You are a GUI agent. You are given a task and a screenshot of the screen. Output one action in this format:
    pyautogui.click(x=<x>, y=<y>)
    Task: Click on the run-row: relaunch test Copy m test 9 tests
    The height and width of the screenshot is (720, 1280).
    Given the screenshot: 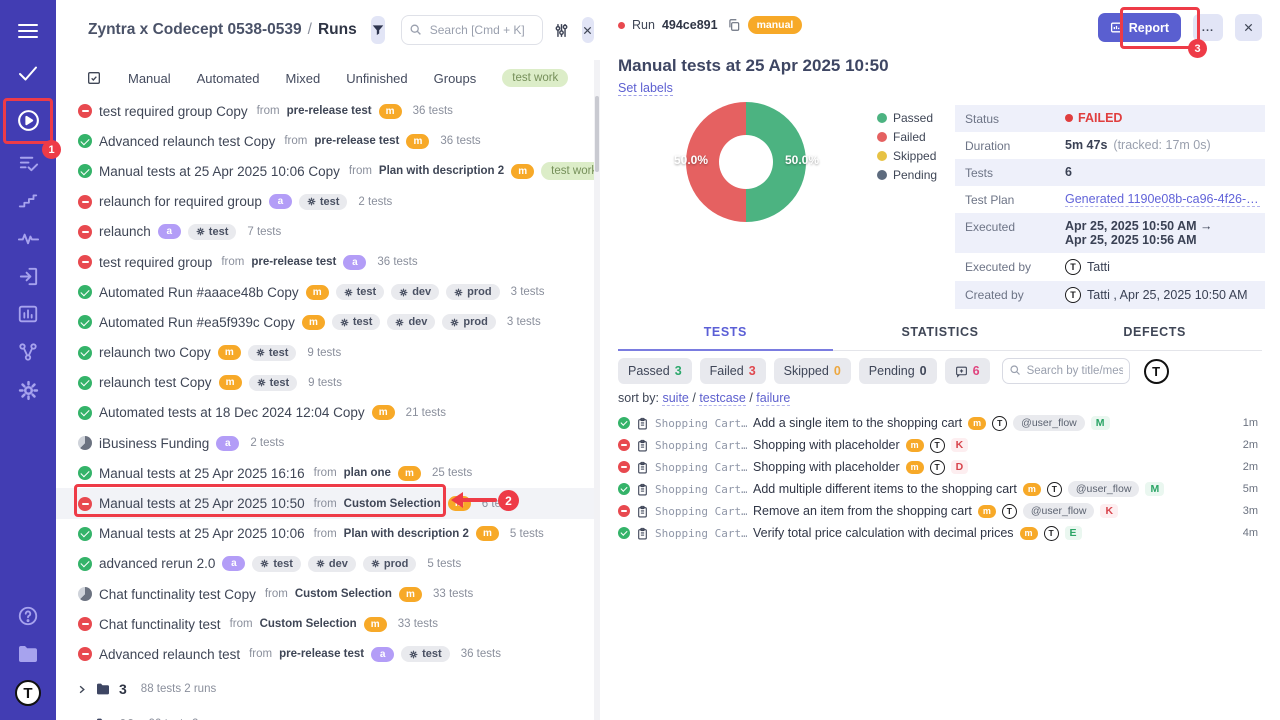 What is the action you would take?
    pyautogui.click(x=325, y=383)
    